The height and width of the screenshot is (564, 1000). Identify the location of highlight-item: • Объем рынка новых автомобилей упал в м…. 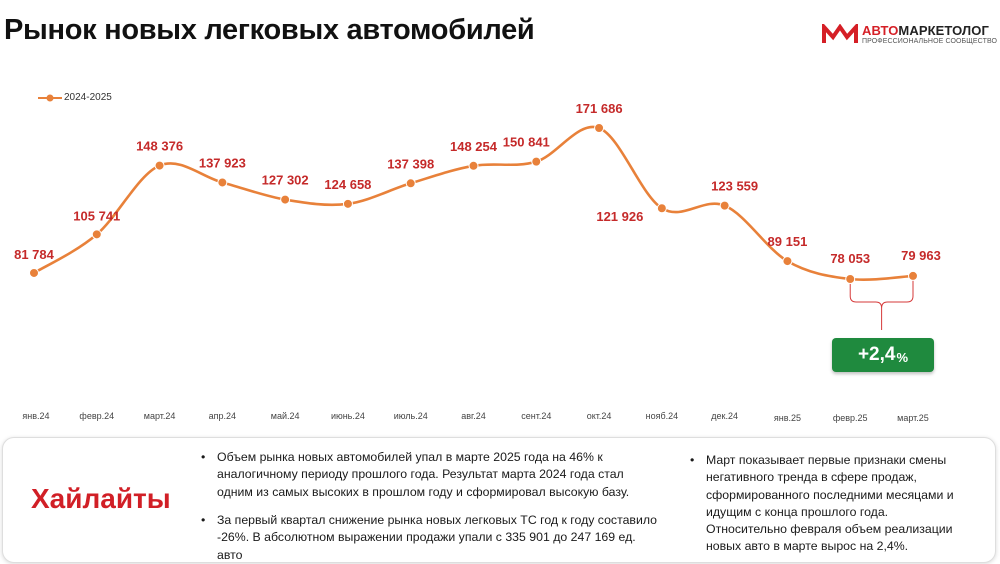
(441, 475).